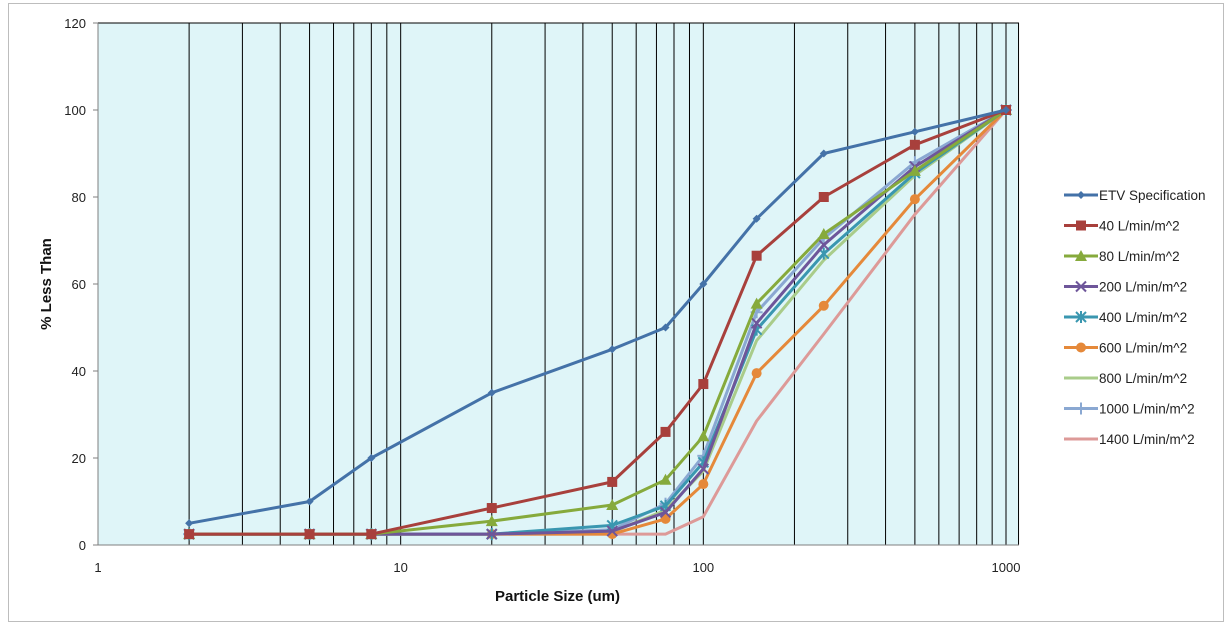 The width and height of the screenshot is (1230, 626). I want to click on x-tick-label: 100, so click(703, 567).